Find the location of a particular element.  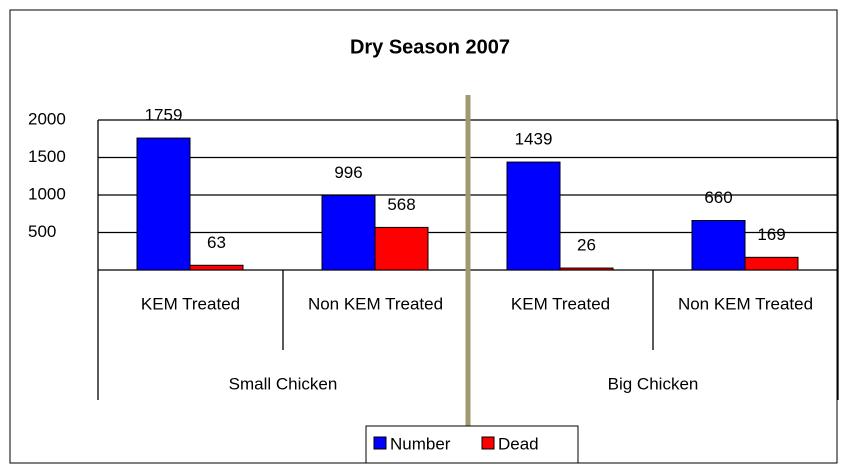

y-tick-label: 2000 is located at coordinates (47, 118).